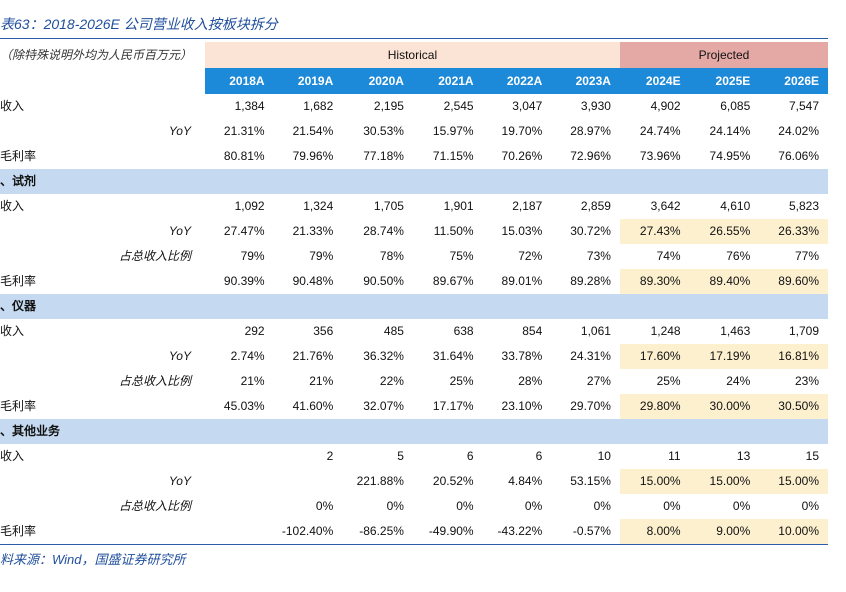 This screenshot has width=846, height=592. Describe the element at coordinates (247, 356) in the screenshot. I see `value-cell: 2.74%` at that location.